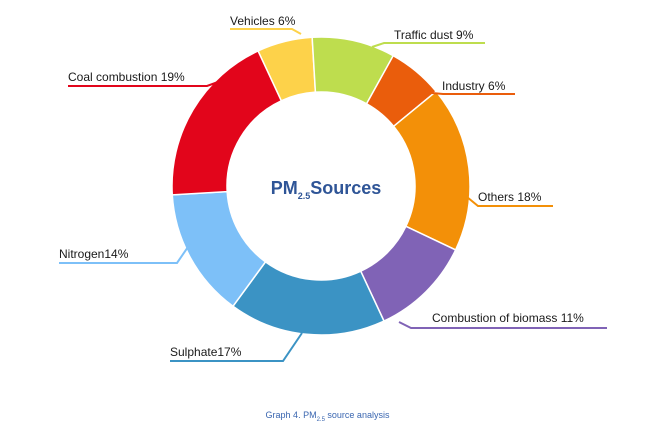 This screenshot has height=436, width=655. I want to click on center-title-main: PM, so click(284, 188).